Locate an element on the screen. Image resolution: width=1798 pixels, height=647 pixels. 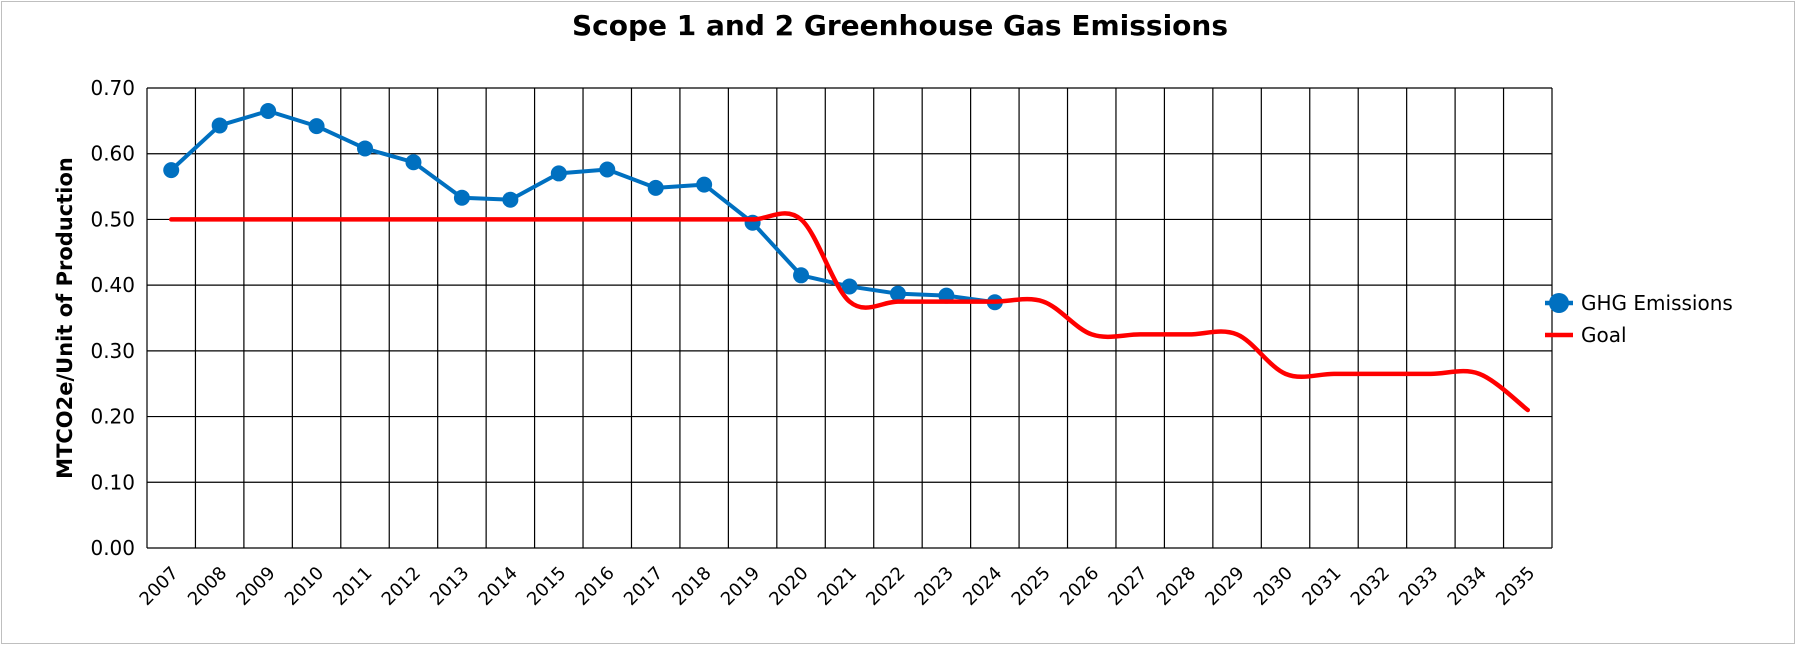
legend-item: Goal is located at coordinates (1586, 335).